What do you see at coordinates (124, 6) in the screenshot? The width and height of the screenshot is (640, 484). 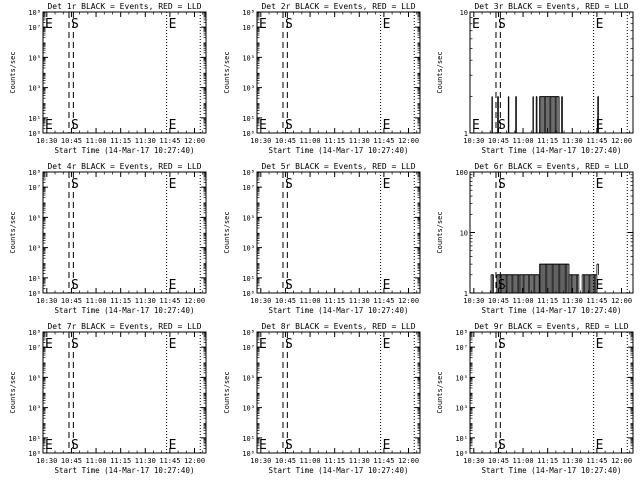 I see `panel-title: Det 1r BLACK = Events, RED = LLD` at bounding box center [124, 6].